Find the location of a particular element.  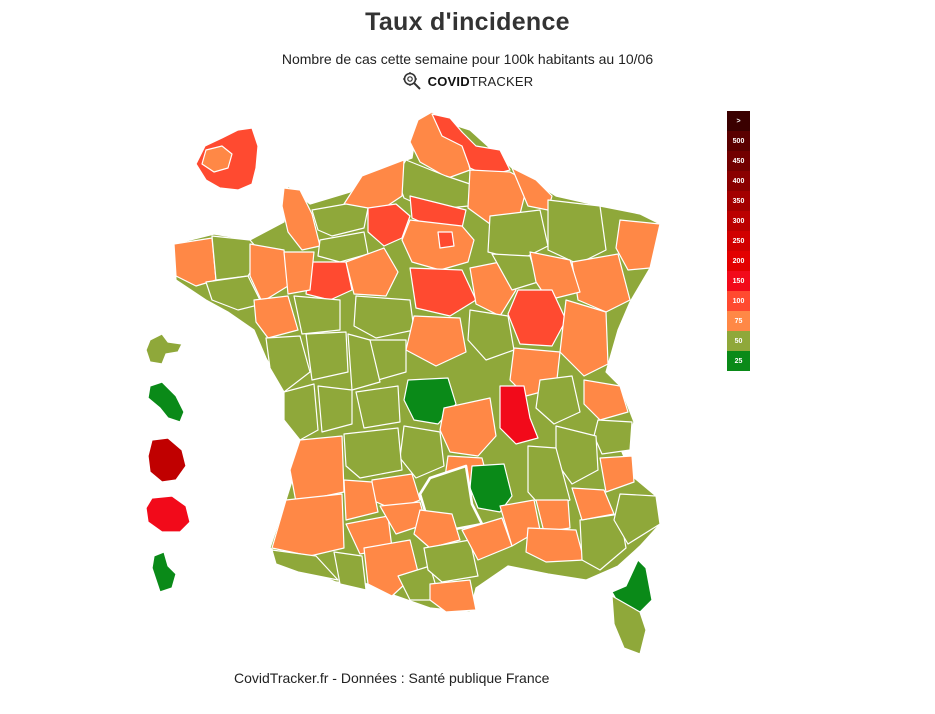

dept-haute-marne is located at coordinates (555, 276).